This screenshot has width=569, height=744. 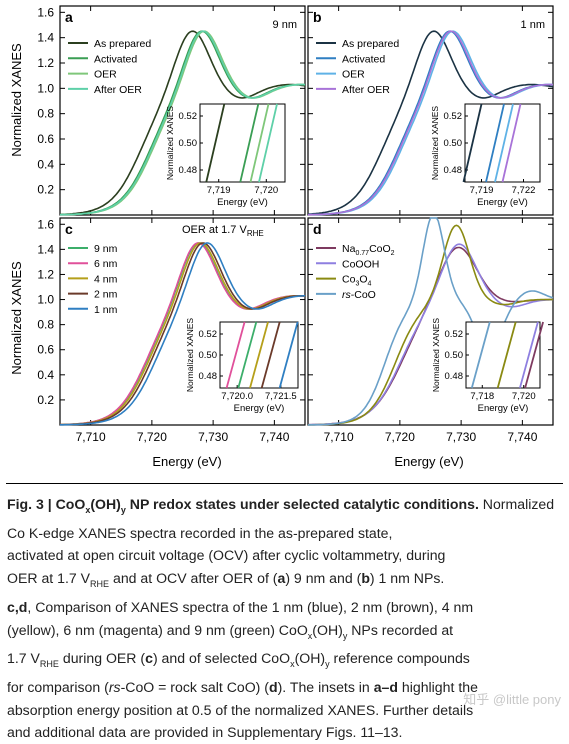 I want to click on legend-label: Na0.77CoO2, so click(x=368, y=250).